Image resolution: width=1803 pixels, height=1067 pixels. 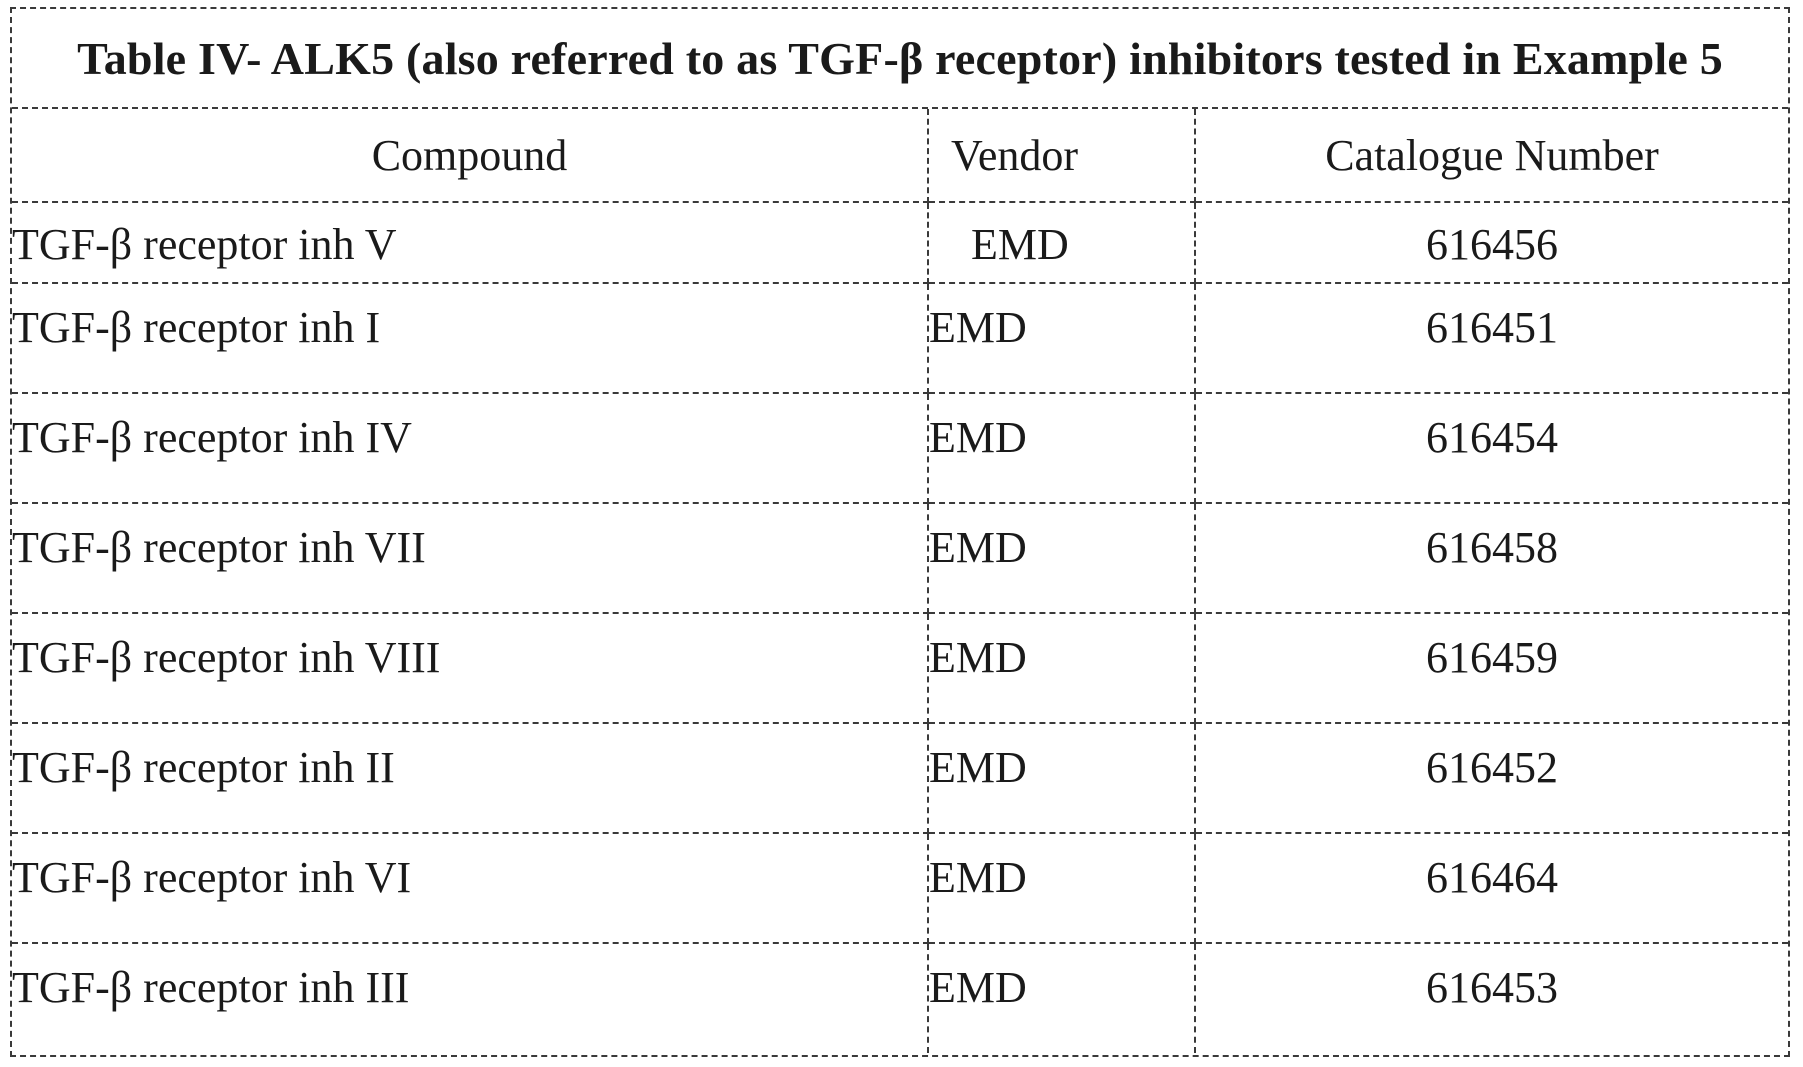 What do you see at coordinates (470, 558) in the screenshot?
I see `compound-cell: TGF-β receptor inh VII` at bounding box center [470, 558].